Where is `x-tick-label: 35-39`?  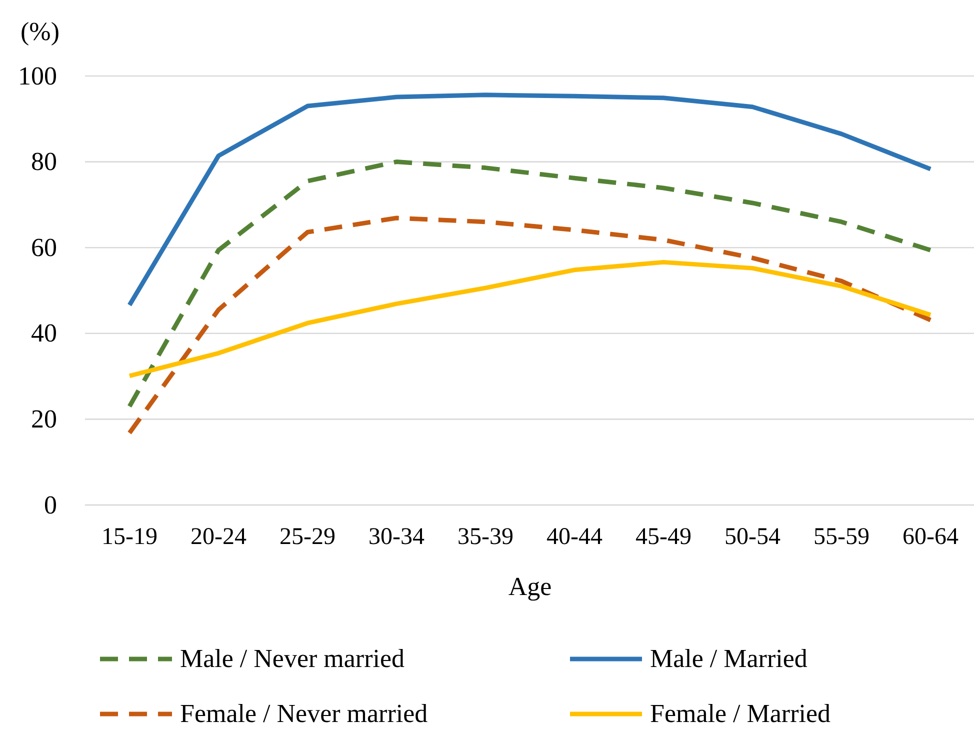
x-tick-label: 35-39 is located at coordinates (486, 537).